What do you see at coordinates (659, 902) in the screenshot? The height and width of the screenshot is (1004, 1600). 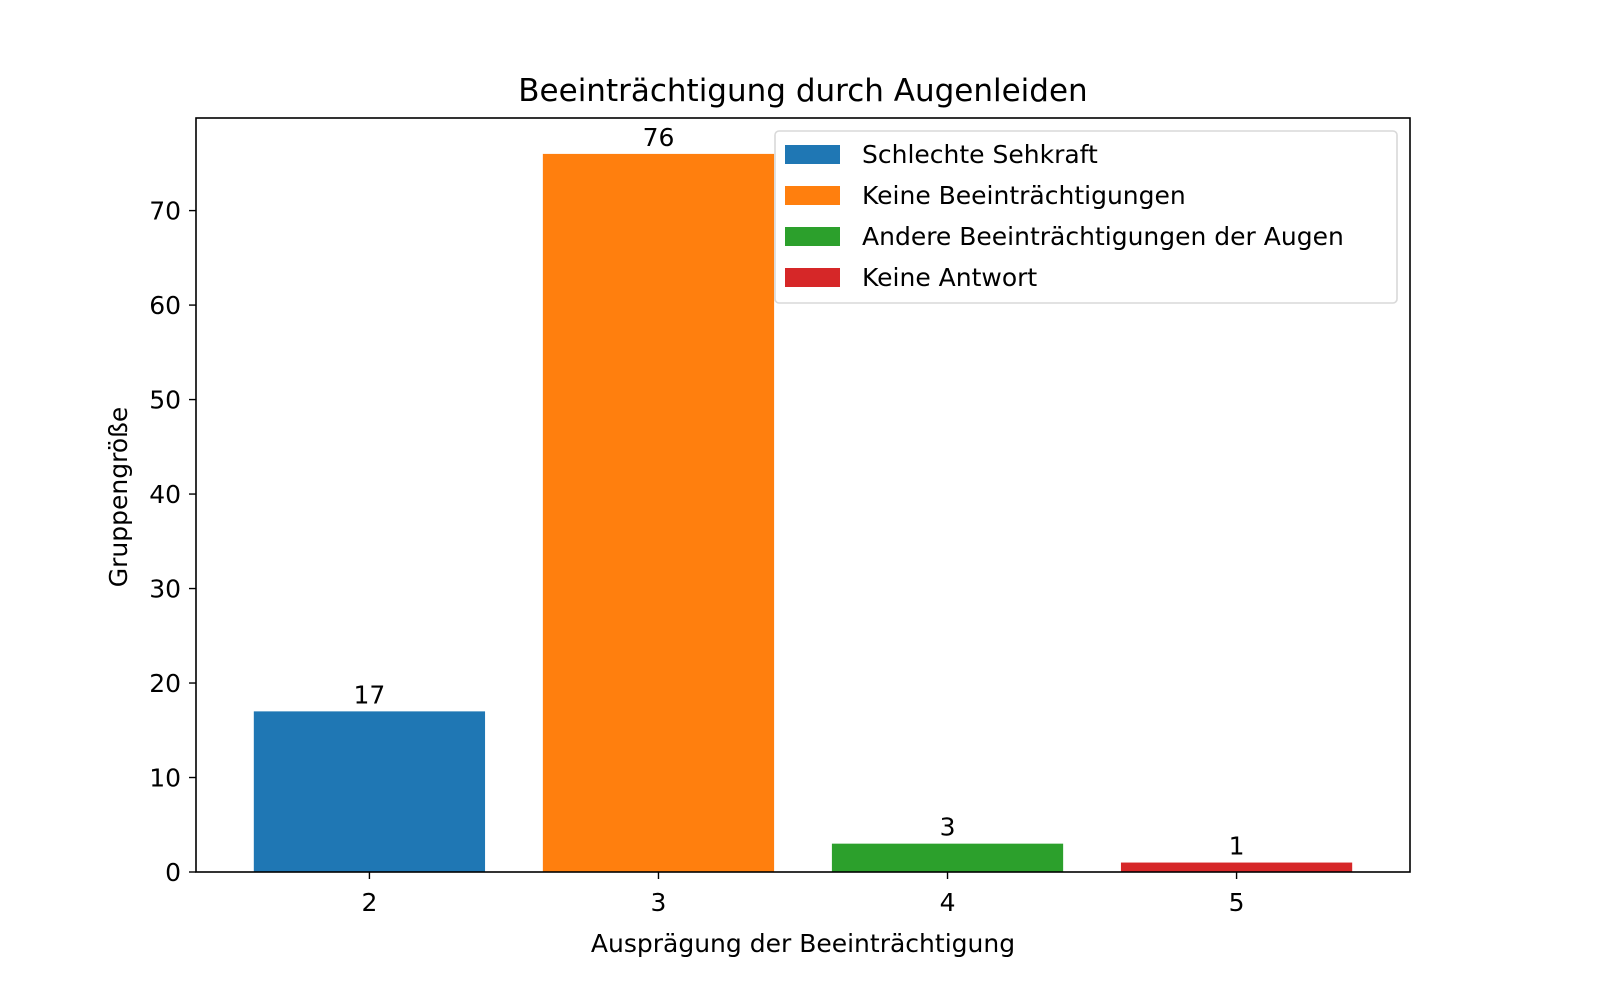 I see `x-tick-label-3: 3` at bounding box center [659, 902].